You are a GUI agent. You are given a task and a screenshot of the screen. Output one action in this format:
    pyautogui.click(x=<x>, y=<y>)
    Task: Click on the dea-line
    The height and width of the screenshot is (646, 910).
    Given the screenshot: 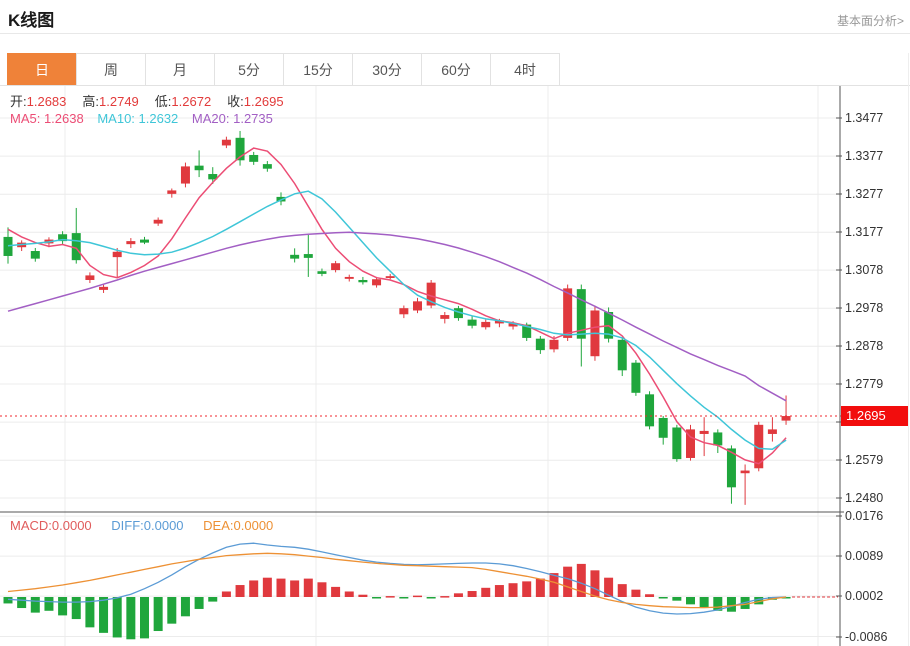 What is the action you would take?
    pyautogui.click(x=397, y=580)
    